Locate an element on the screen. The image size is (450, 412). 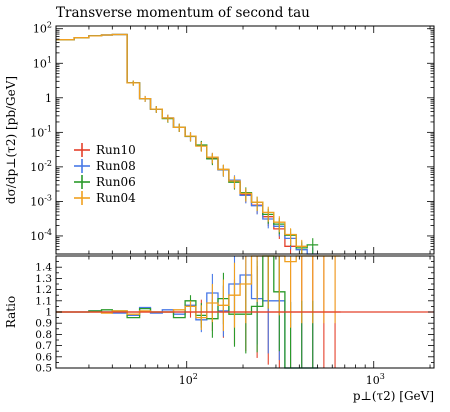
y-tick-label: 10⁻² is located at coordinates (41, 166).